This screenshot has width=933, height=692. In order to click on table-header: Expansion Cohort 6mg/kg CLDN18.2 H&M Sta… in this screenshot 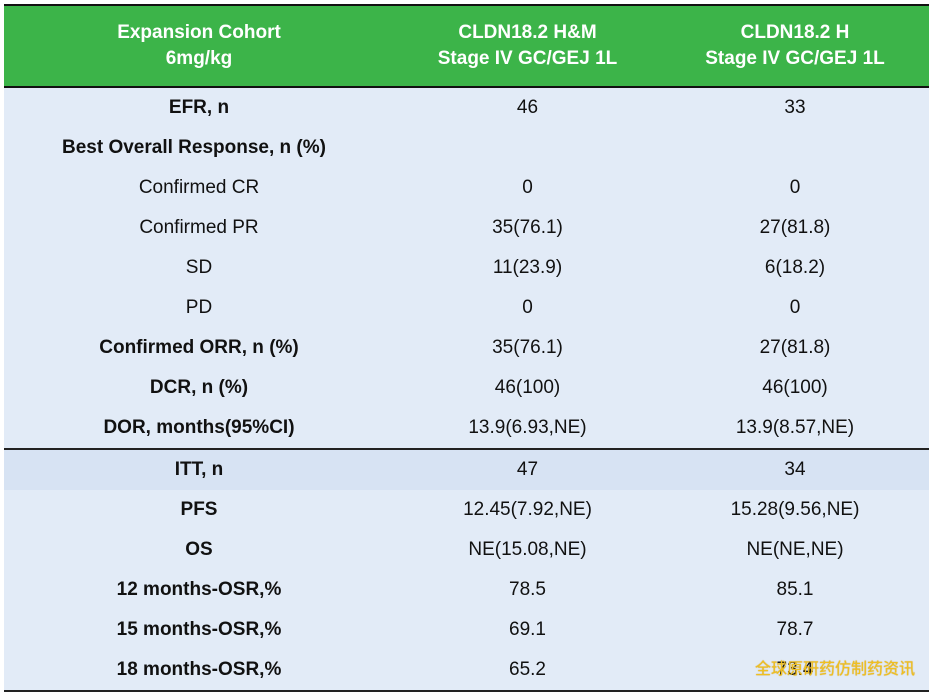, I will do `click(466, 46)`.